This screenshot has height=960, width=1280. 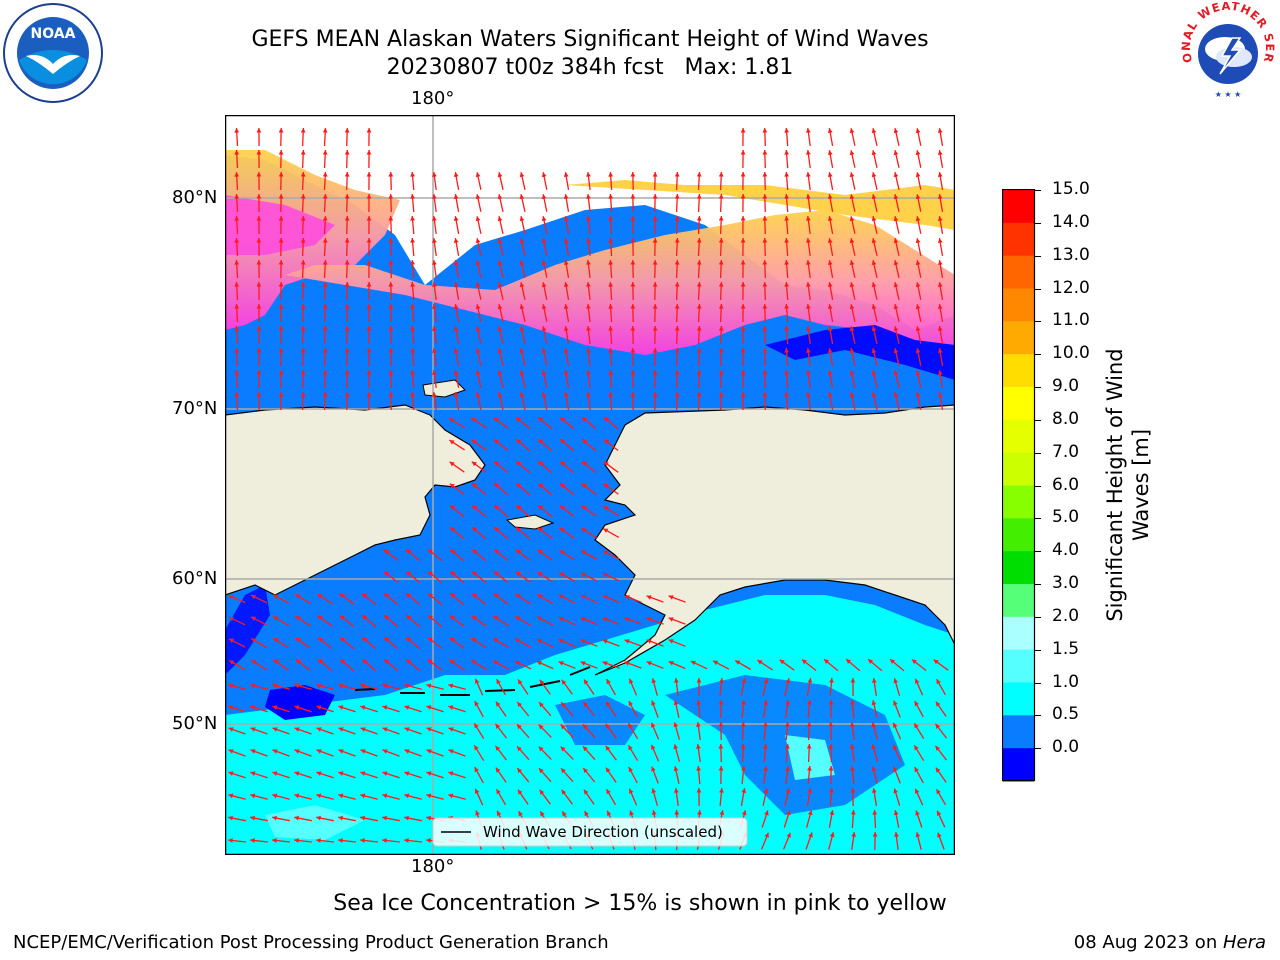 What do you see at coordinates (774, 540) in the screenshot?
I see `land-alaska` at bounding box center [774, 540].